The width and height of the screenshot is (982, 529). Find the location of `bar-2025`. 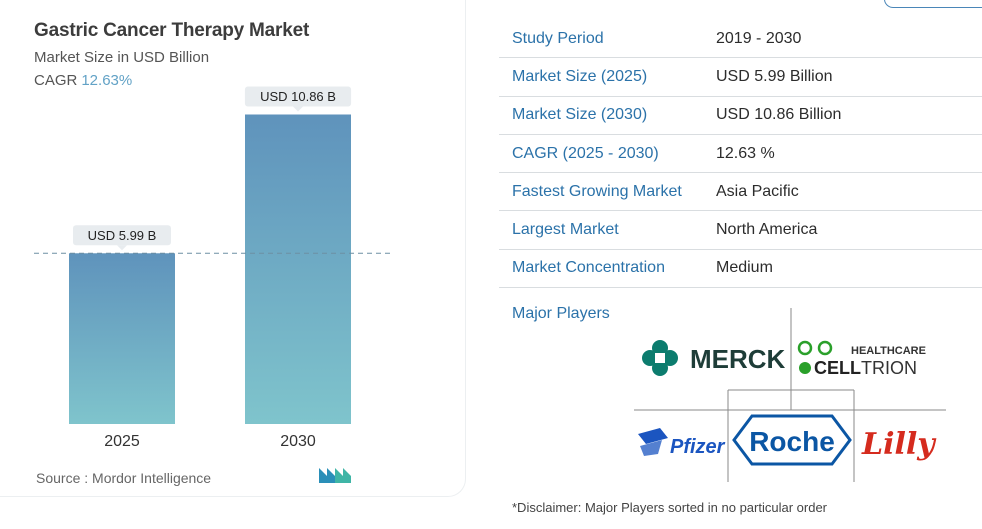

bar-2025 is located at coordinates (122, 338).